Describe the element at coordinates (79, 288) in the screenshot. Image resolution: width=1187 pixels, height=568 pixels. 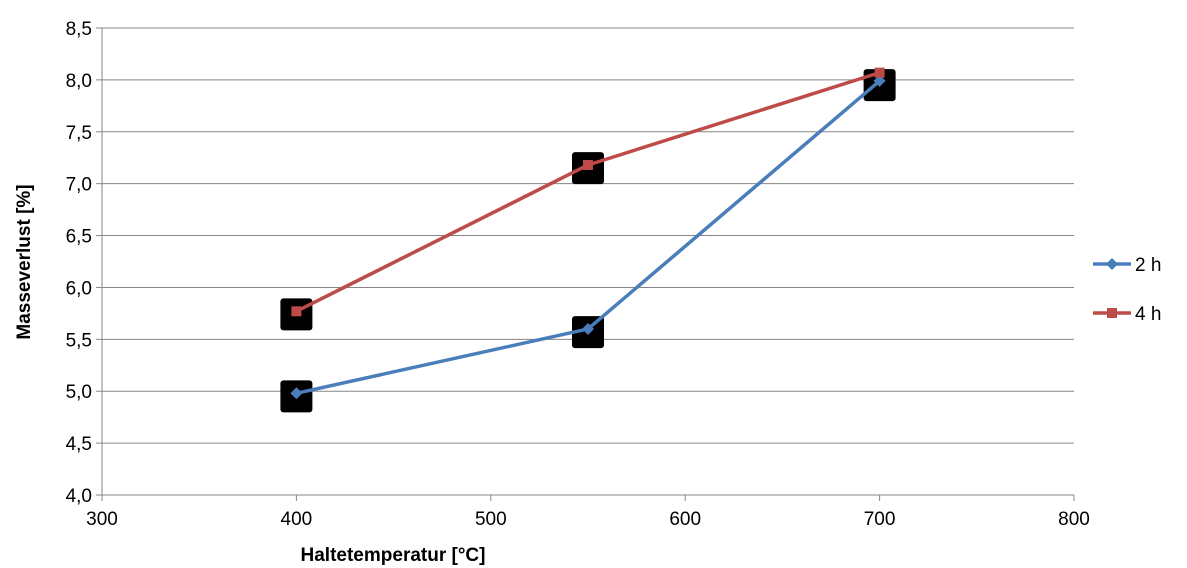
I see `y-tick-label: 6,0` at that location.